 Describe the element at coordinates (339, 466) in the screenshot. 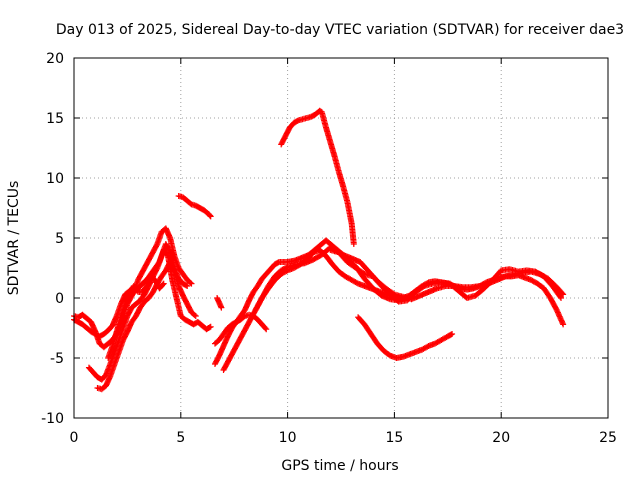

I see `x-axis-label: GPS time / hours` at that location.